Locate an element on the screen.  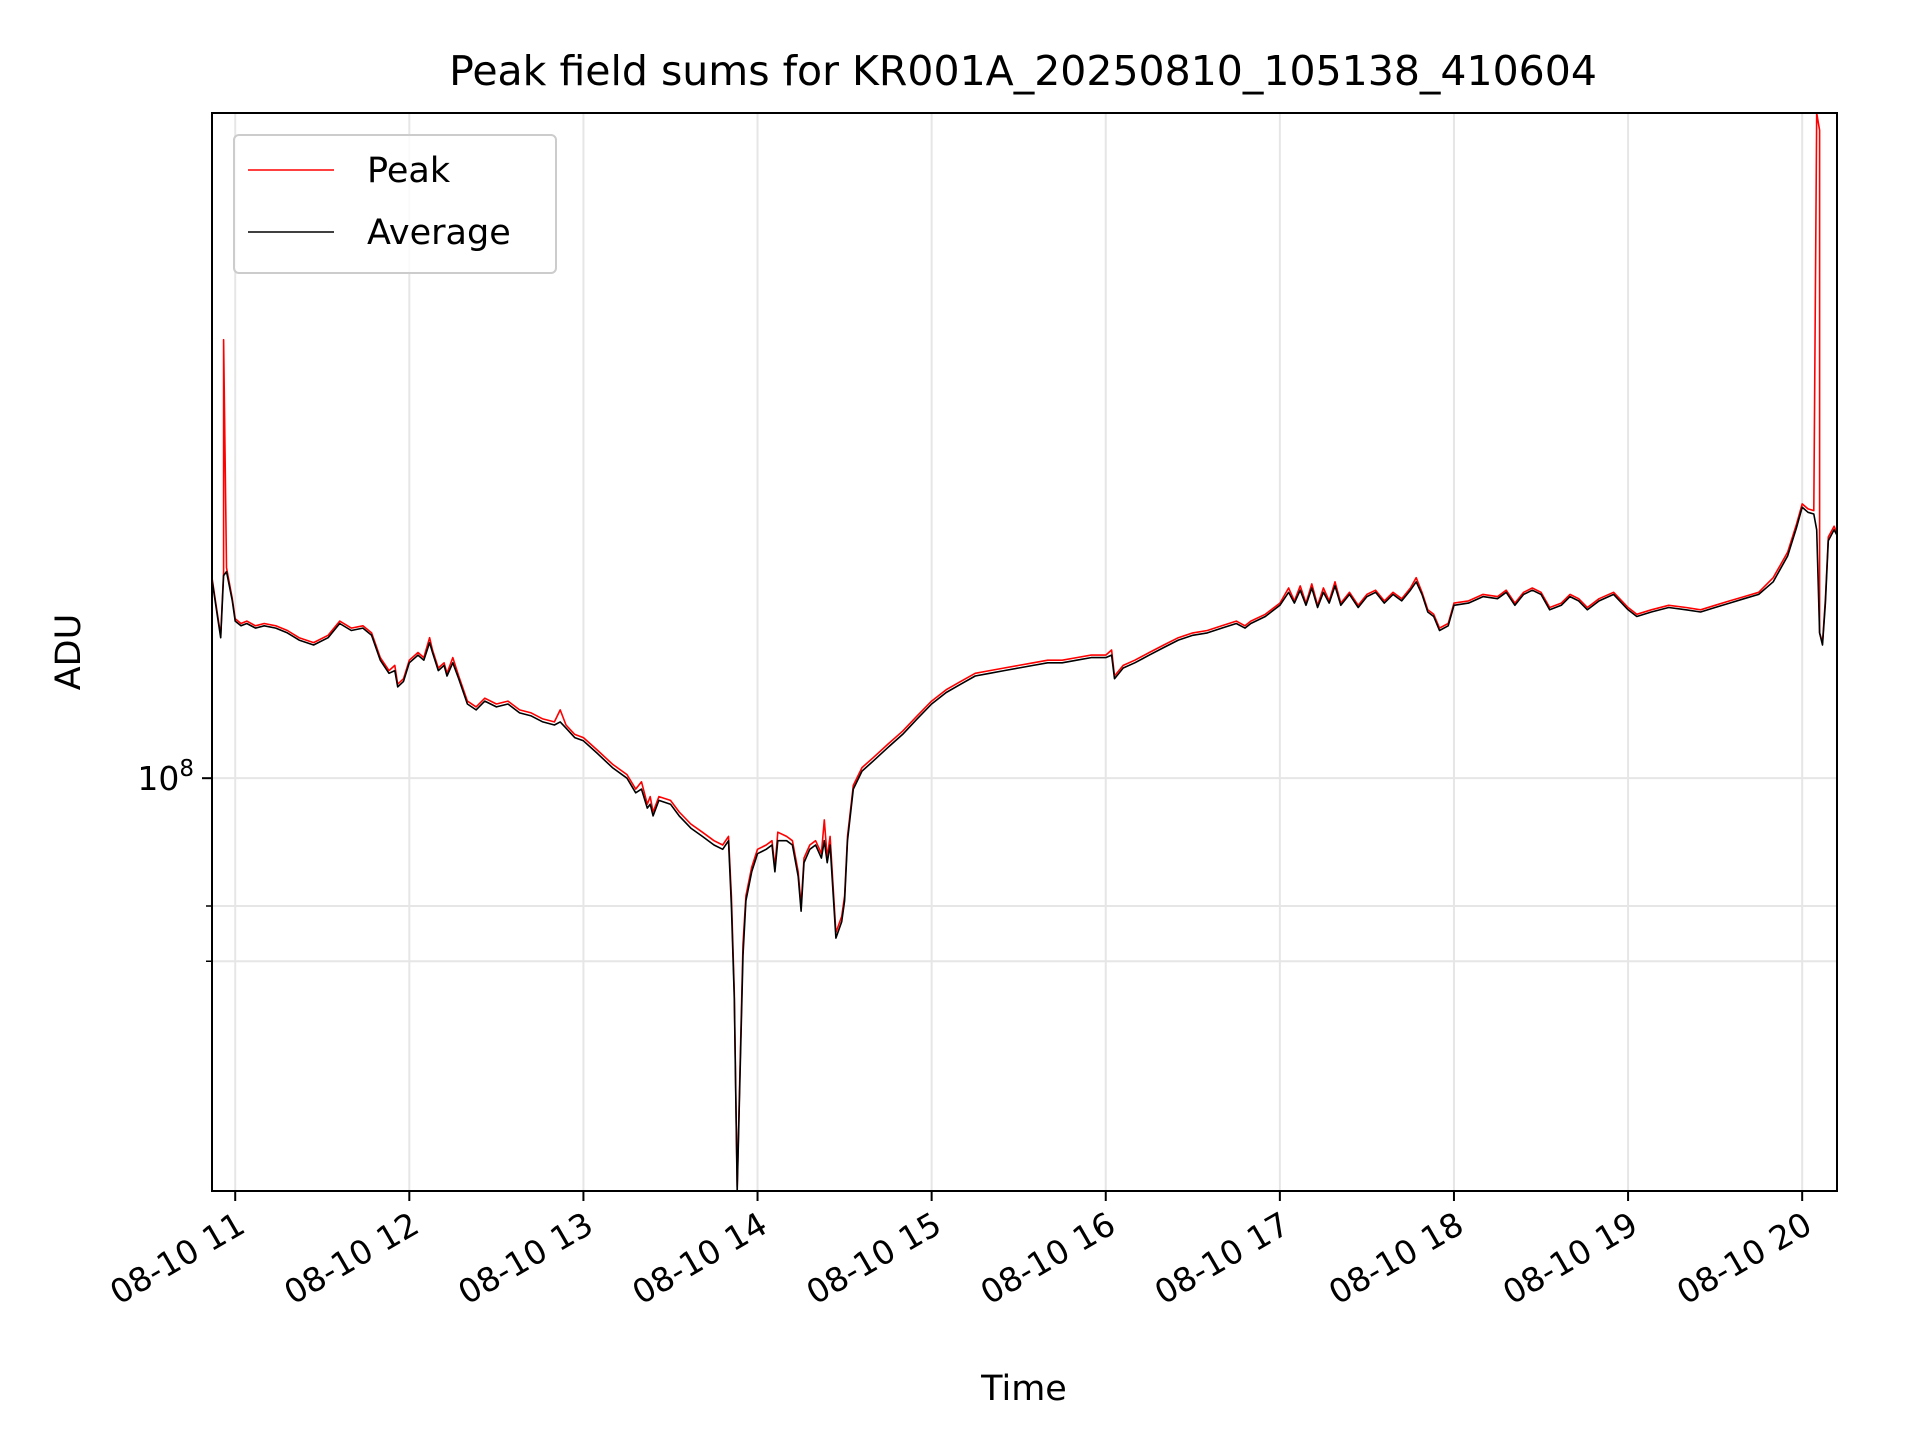
legend-label-peak: Peak is located at coordinates (409, 171).